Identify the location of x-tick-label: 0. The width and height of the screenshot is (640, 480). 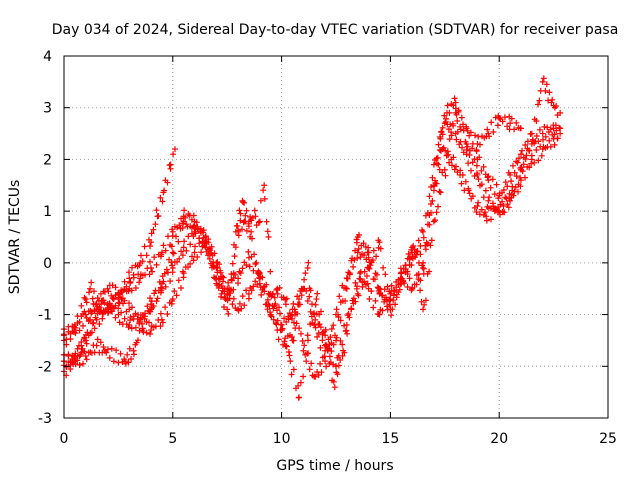
(64, 439).